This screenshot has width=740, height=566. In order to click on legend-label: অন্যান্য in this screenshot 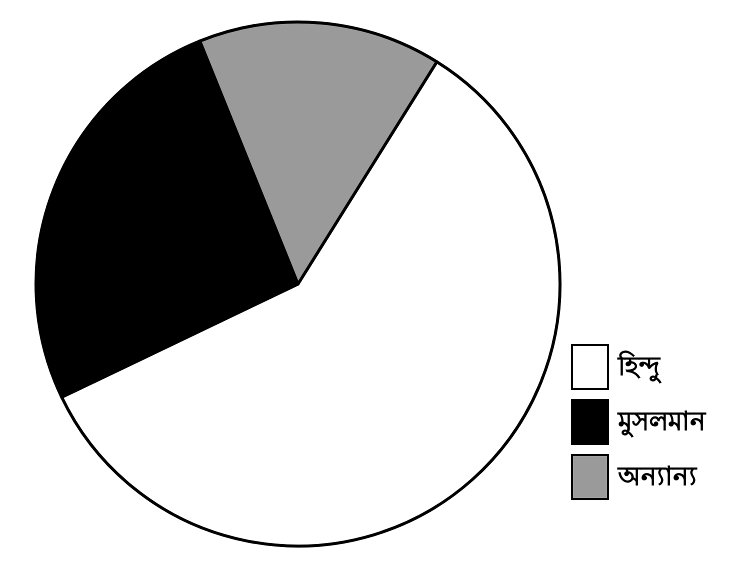, I will do `click(657, 477)`.